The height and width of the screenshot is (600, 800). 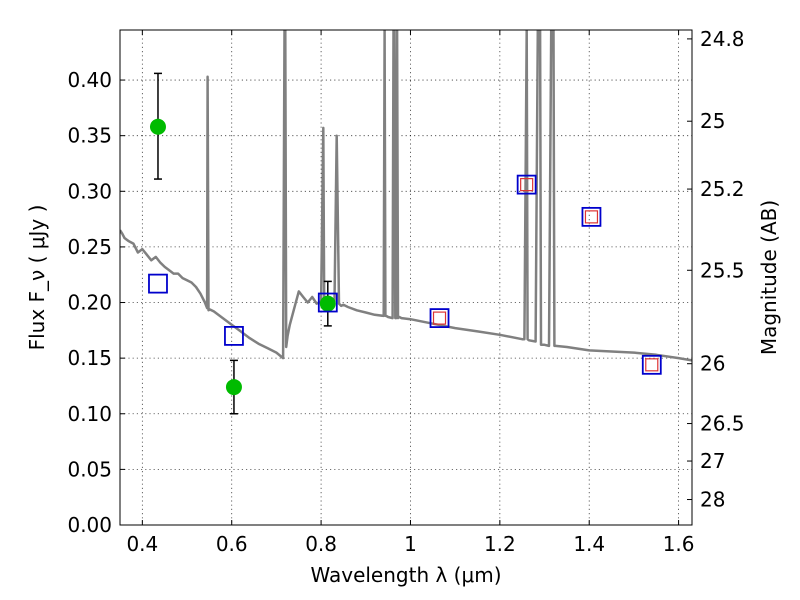 I want to click on right-tick-label: 24.8, so click(x=722, y=39).